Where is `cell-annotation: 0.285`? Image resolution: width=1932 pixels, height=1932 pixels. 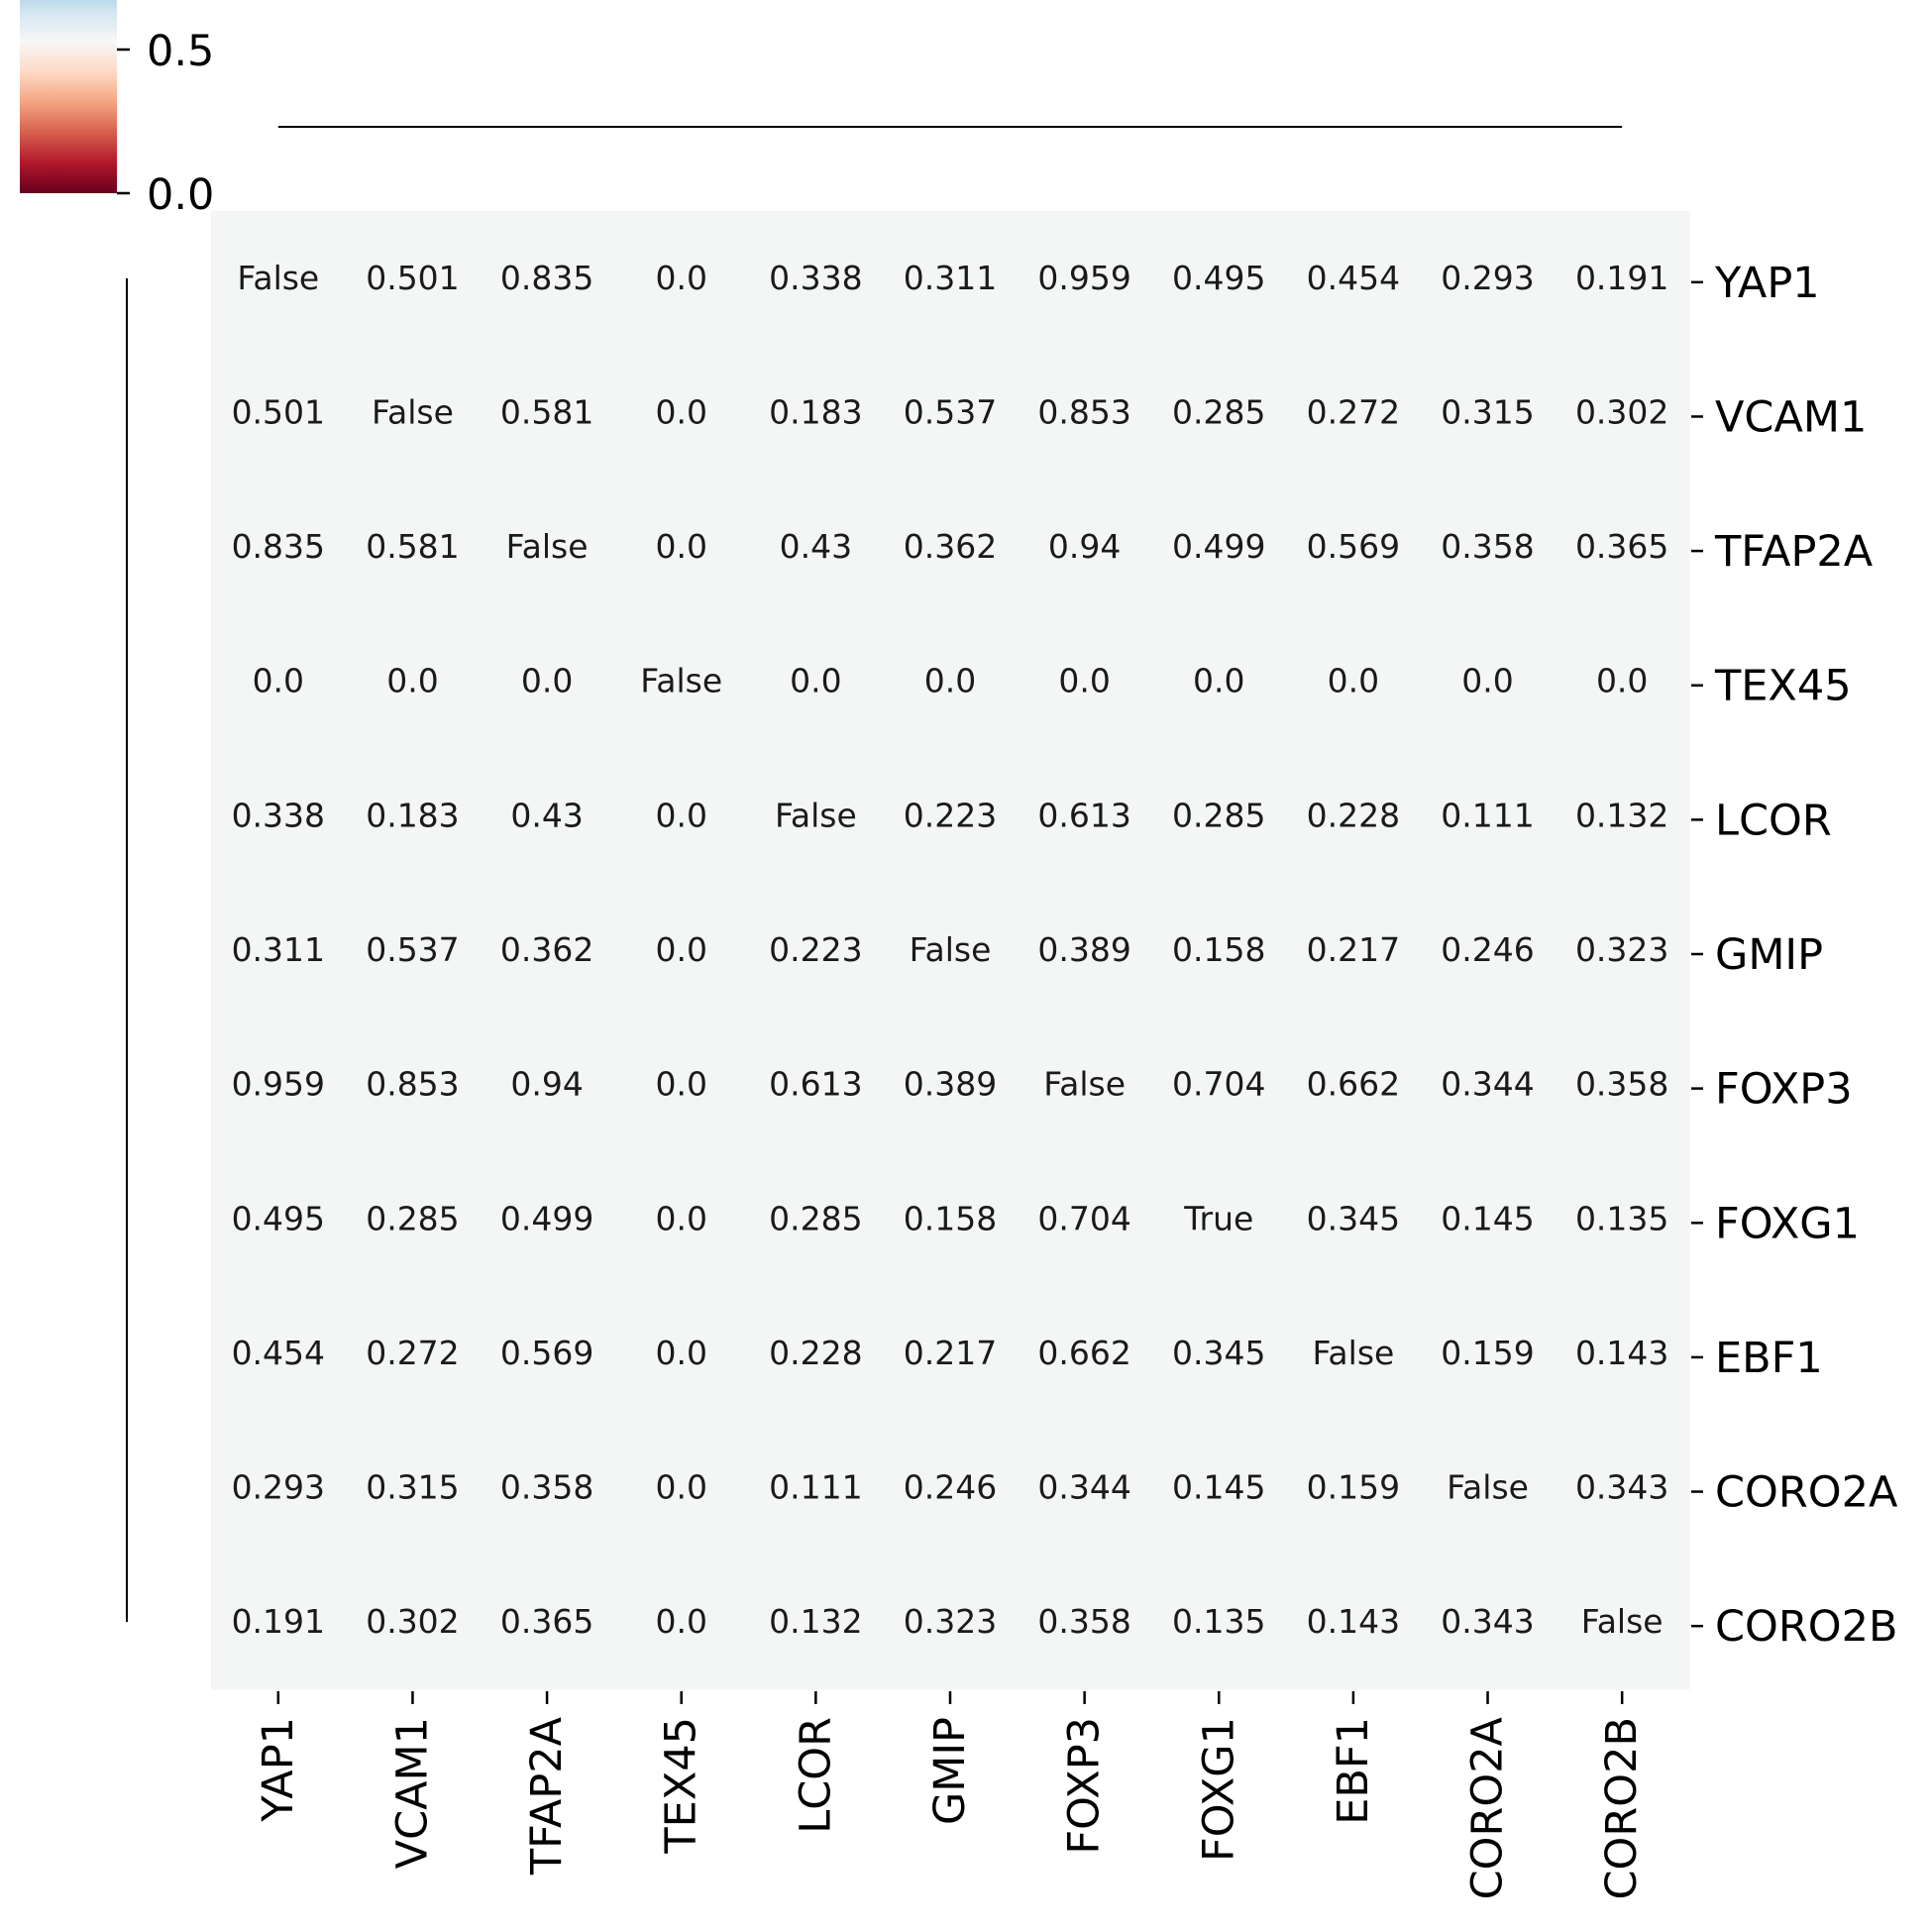
cell-annotation: 0.285 is located at coordinates (1218, 411).